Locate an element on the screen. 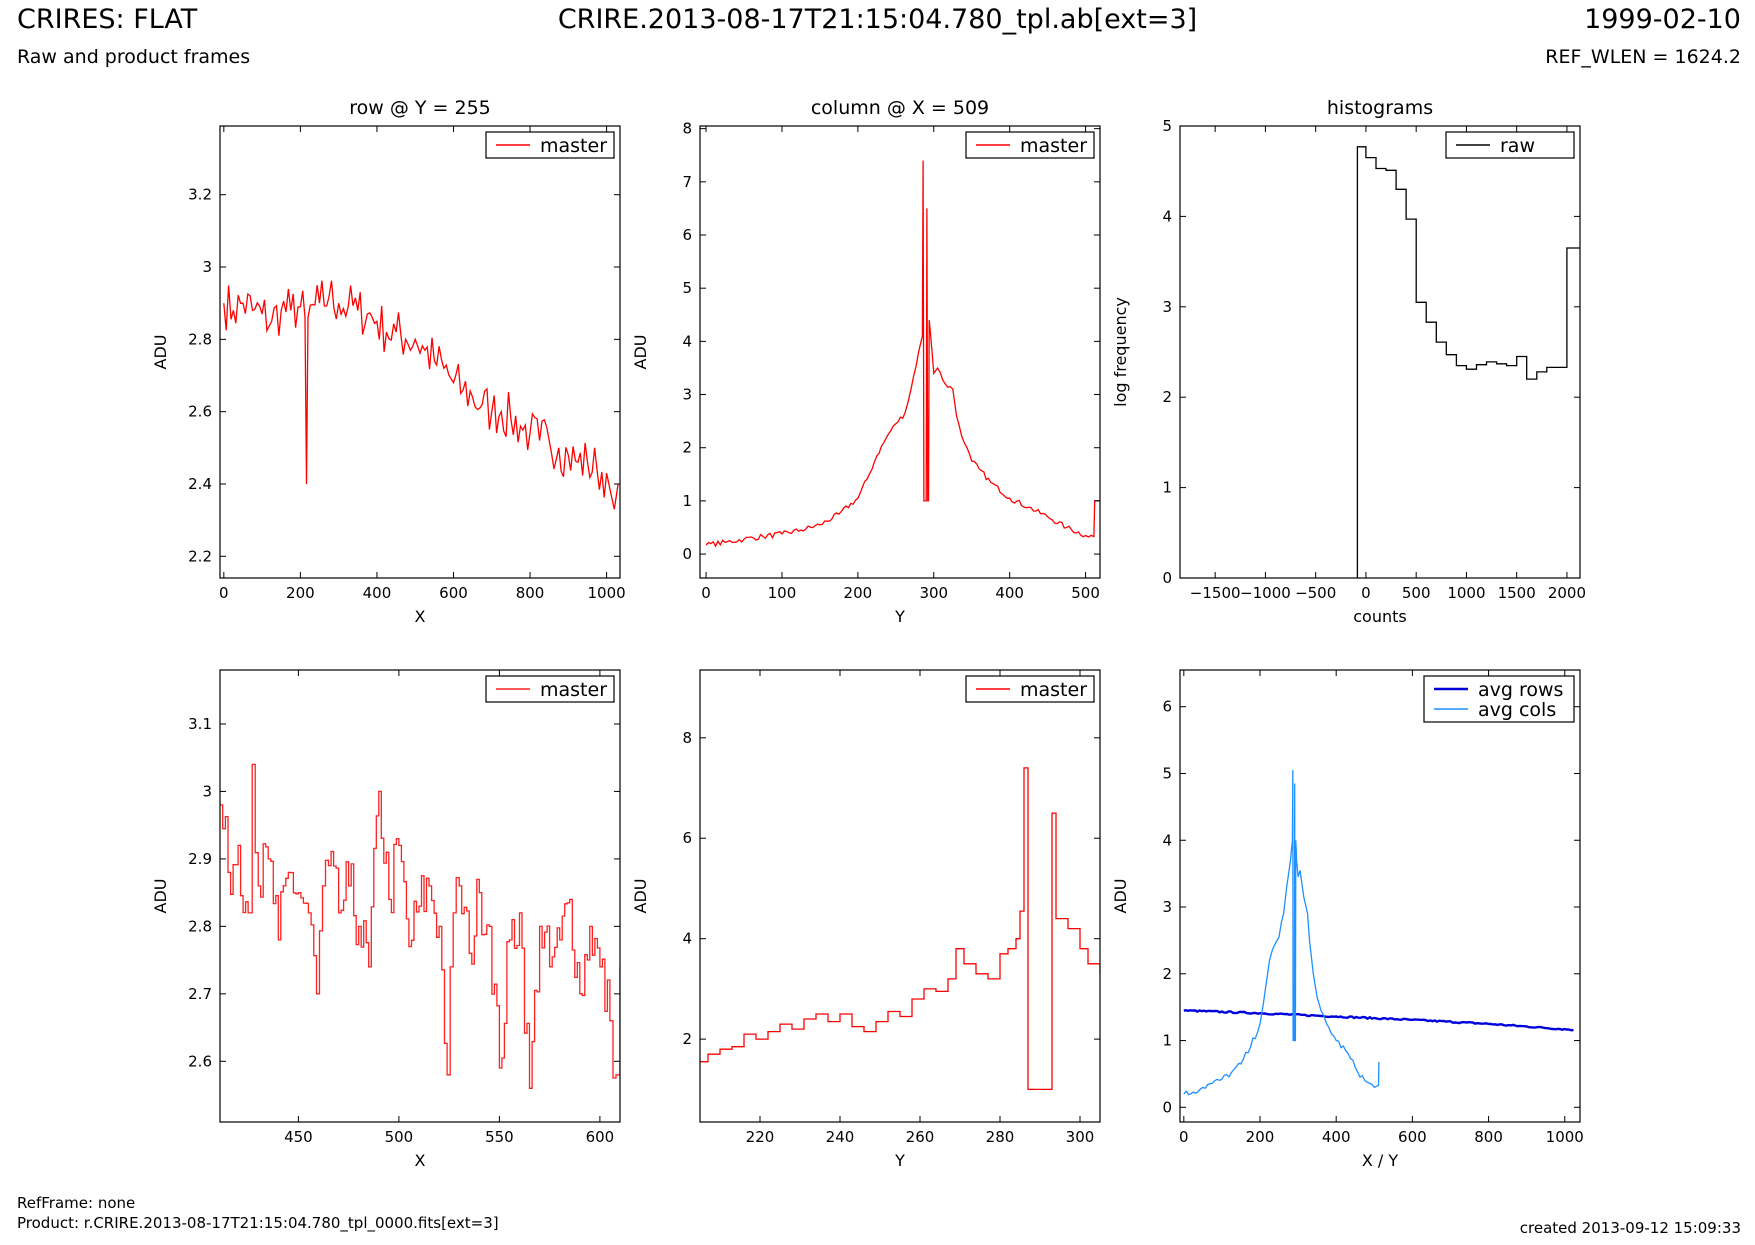  x-axis-label: X is located at coordinates (420, 616).